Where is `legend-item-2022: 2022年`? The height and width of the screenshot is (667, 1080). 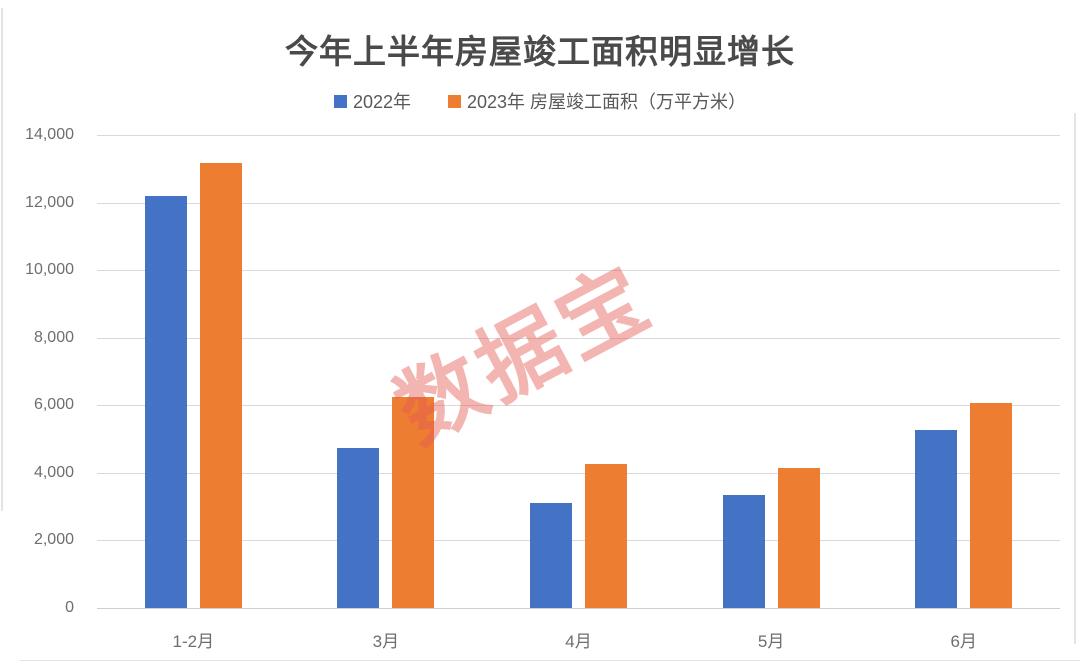 legend-item-2022: 2022年 is located at coordinates (372, 101).